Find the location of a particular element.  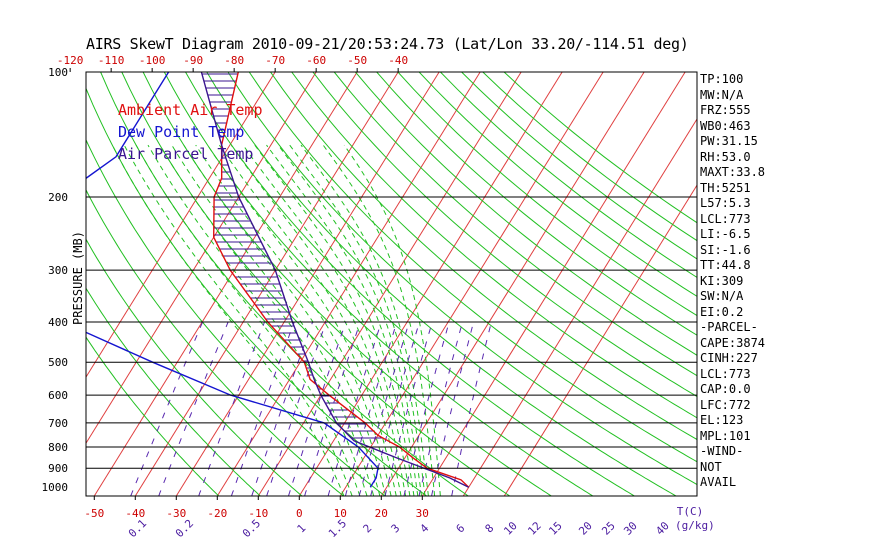

bottom-temp-tick-label: 0 is located at coordinates (299, 513).